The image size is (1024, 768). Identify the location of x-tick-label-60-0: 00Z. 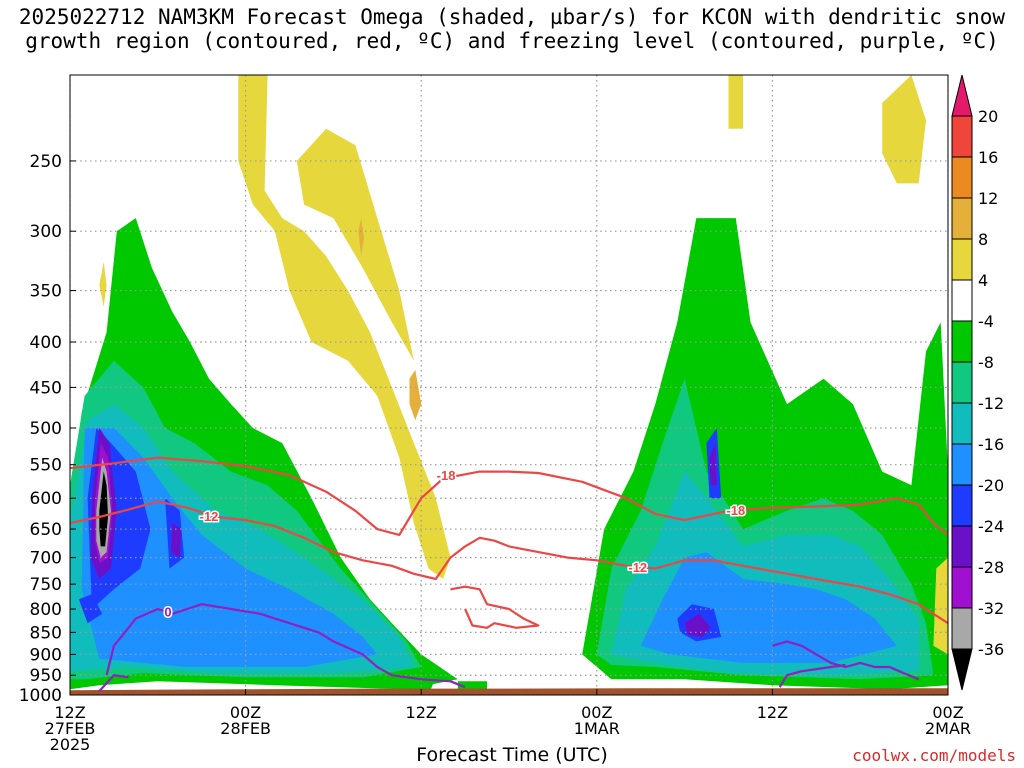
(947, 712).